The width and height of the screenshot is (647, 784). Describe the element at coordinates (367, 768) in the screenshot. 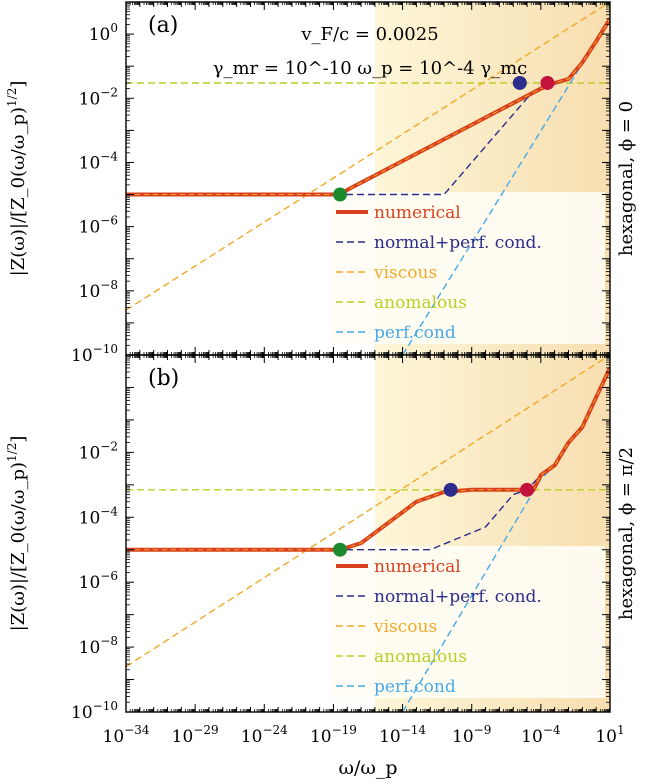

I see `x-axis-label: ω/ω_p` at that location.